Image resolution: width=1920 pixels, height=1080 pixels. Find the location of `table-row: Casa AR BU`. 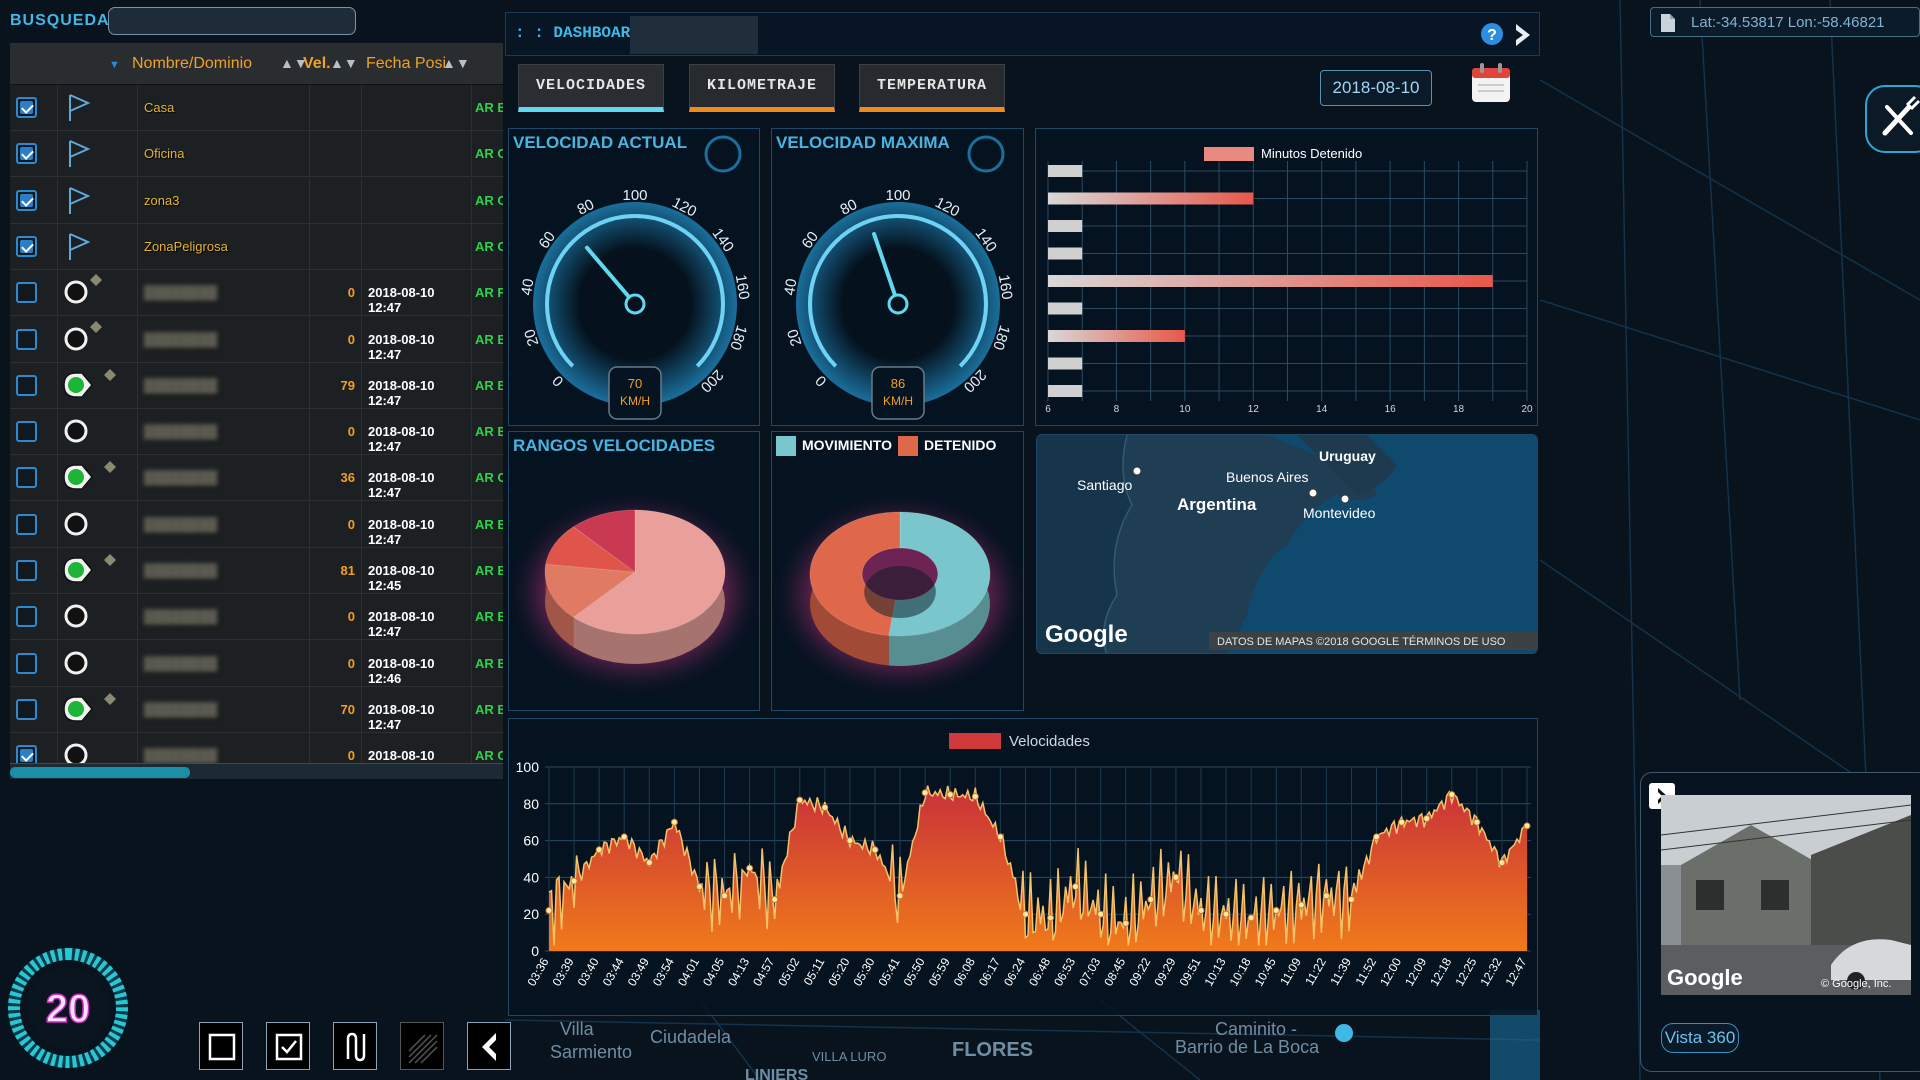

table-row: Casa AR BU is located at coordinates (256, 108).